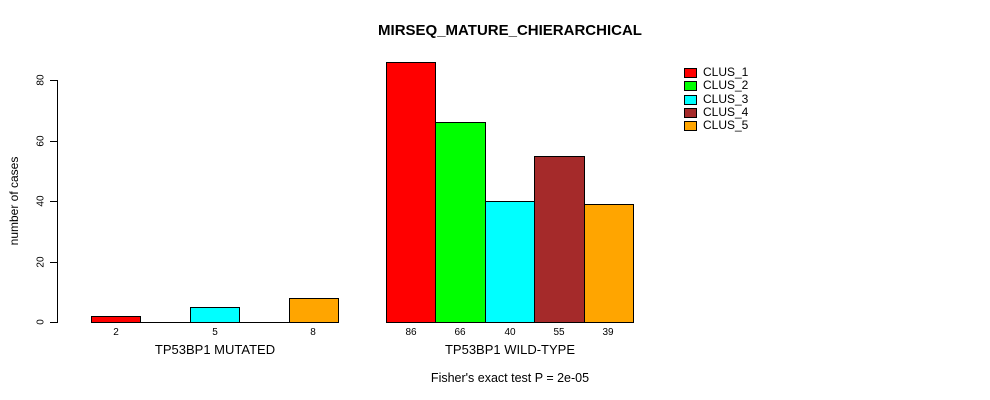  What do you see at coordinates (57, 201) in the screenshot?
I see `y-axis-line` at bounding box center [57, 201].